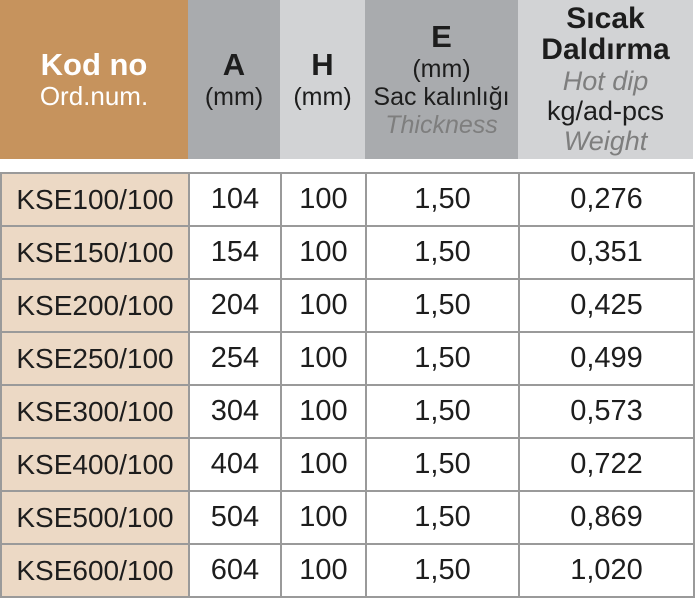 This screenshot has height=602, width=698. Describe the element at coordinates (94, 96) in the screenshot. I see `header-subtitle-ord-num: Ord.num.` at that location.